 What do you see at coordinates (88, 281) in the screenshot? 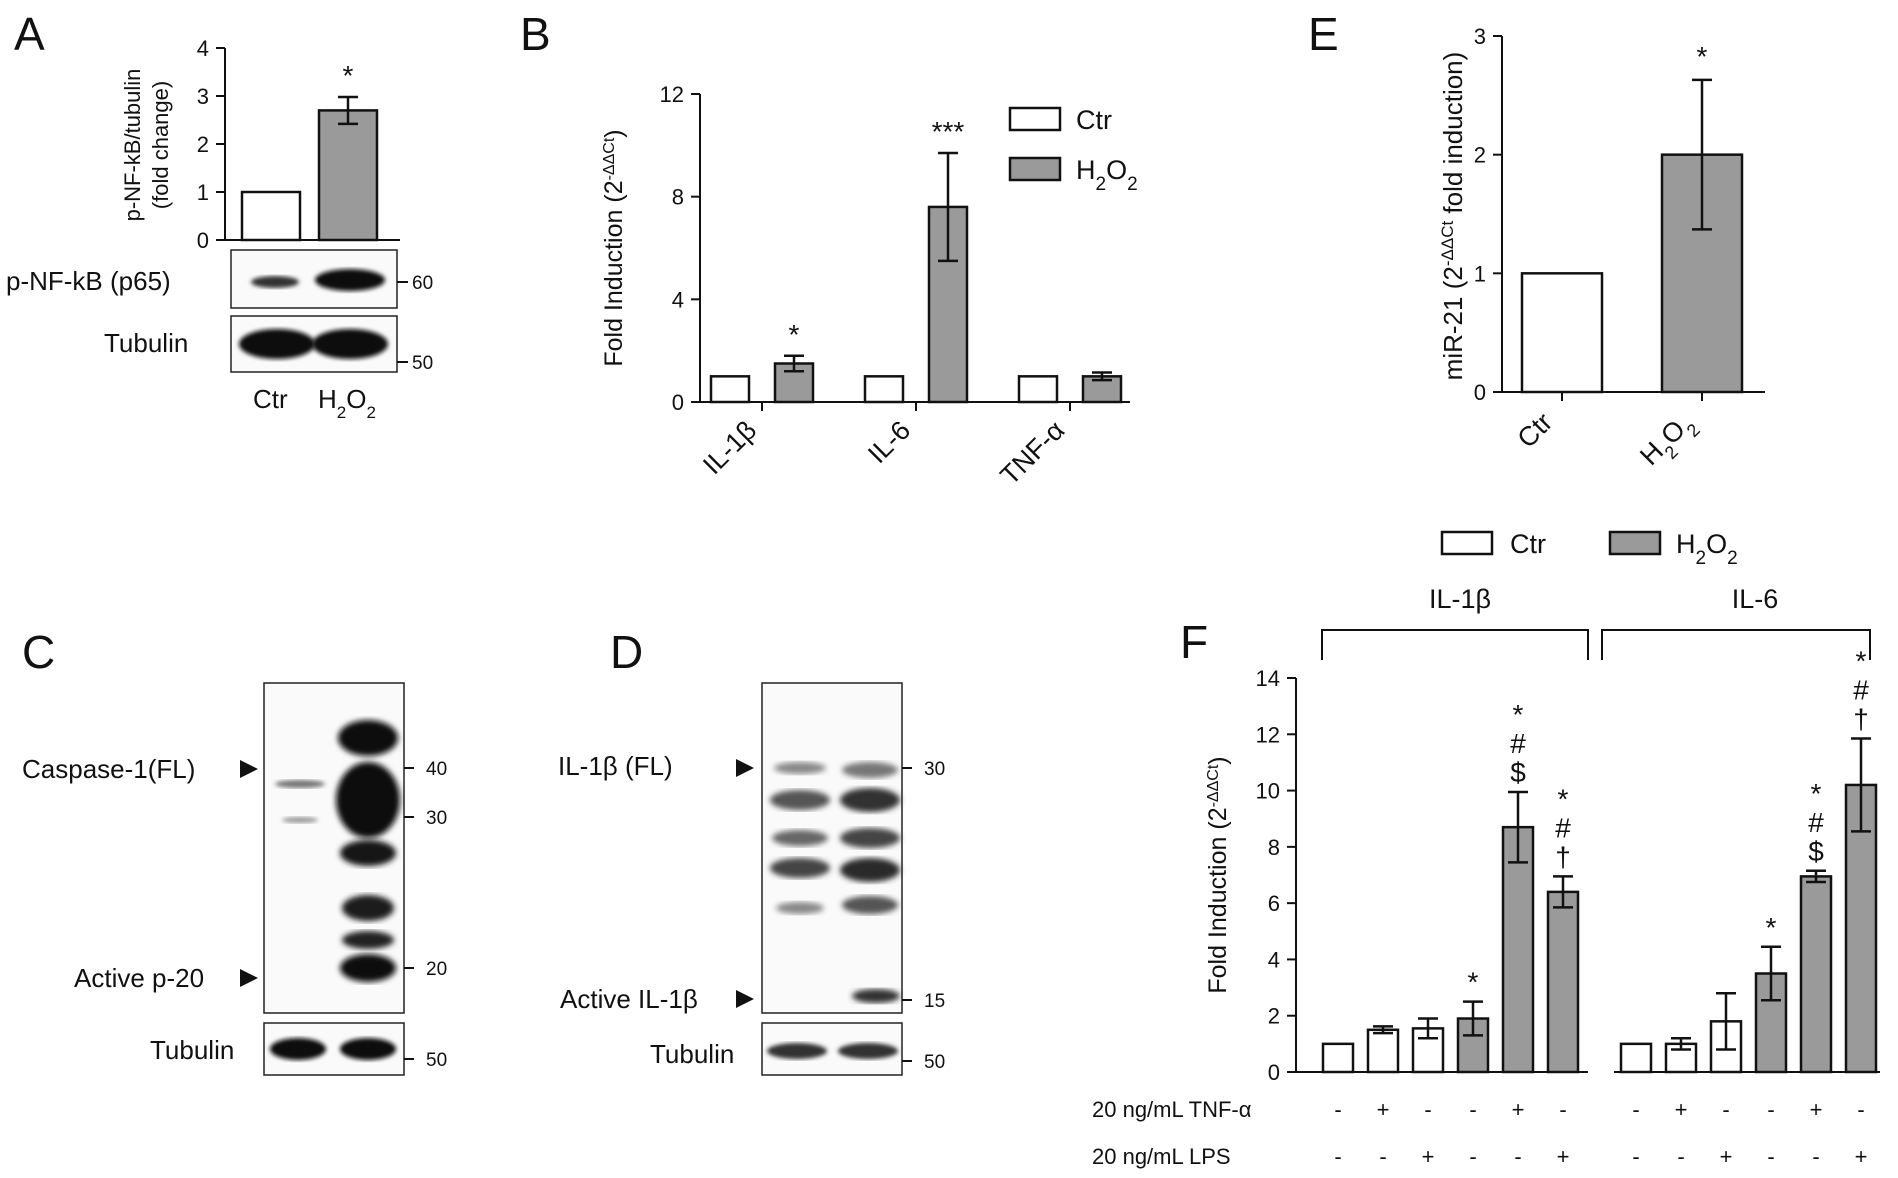
I see `panel-a-label-p65: p-NF-kB (p65)` at bounding box center [88, 281].